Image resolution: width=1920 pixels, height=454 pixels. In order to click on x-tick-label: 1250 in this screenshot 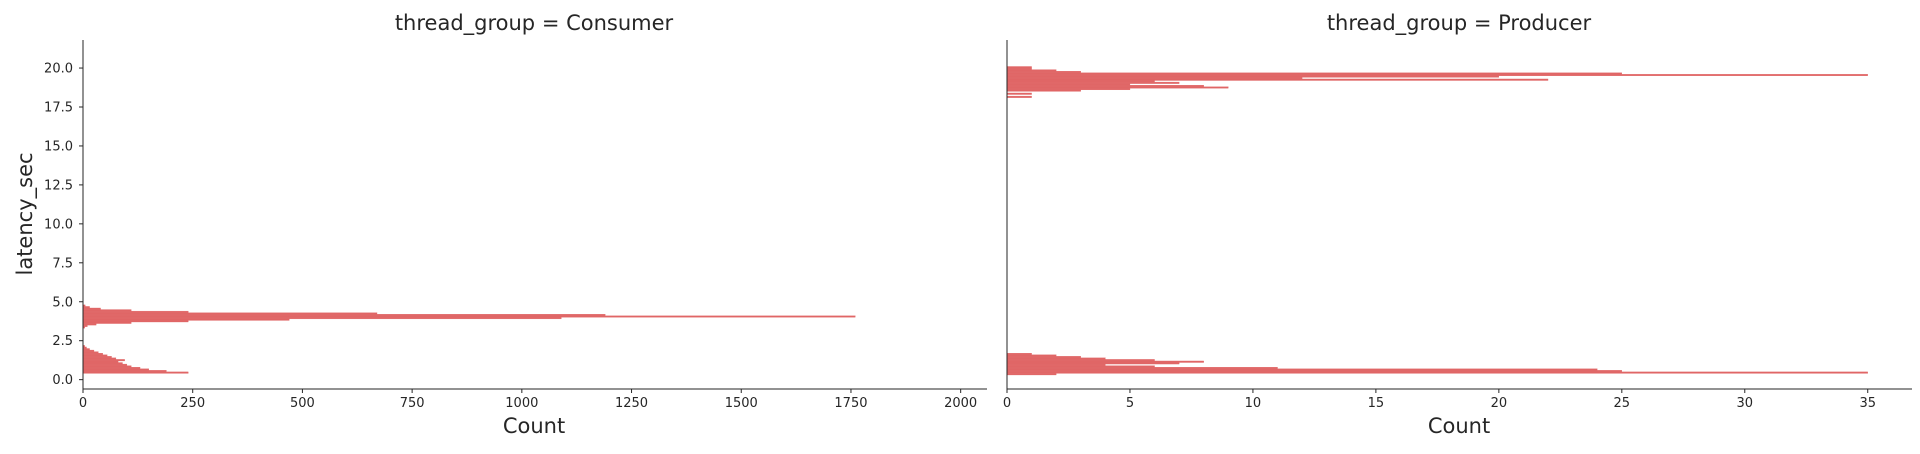, I will do `click(631, 403)`.